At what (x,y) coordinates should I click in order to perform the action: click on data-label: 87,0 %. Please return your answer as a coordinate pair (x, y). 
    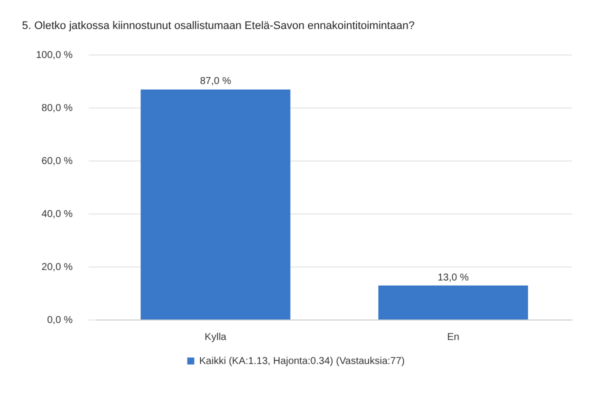
    Looking at the image, I should click on (216, 82).